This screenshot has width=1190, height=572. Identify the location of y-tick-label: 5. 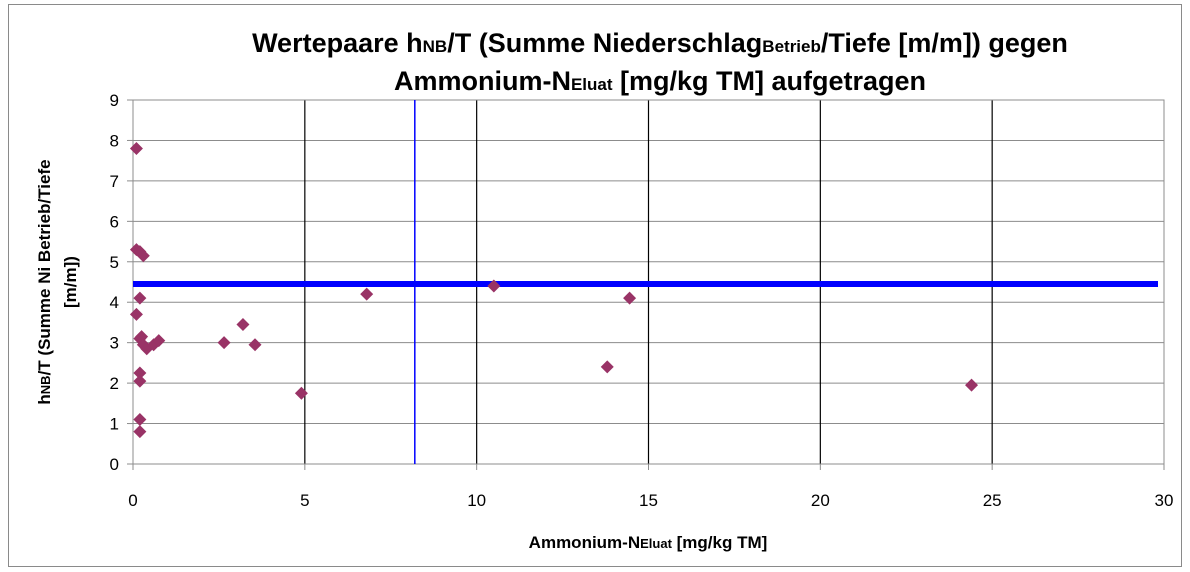
(114, 262).